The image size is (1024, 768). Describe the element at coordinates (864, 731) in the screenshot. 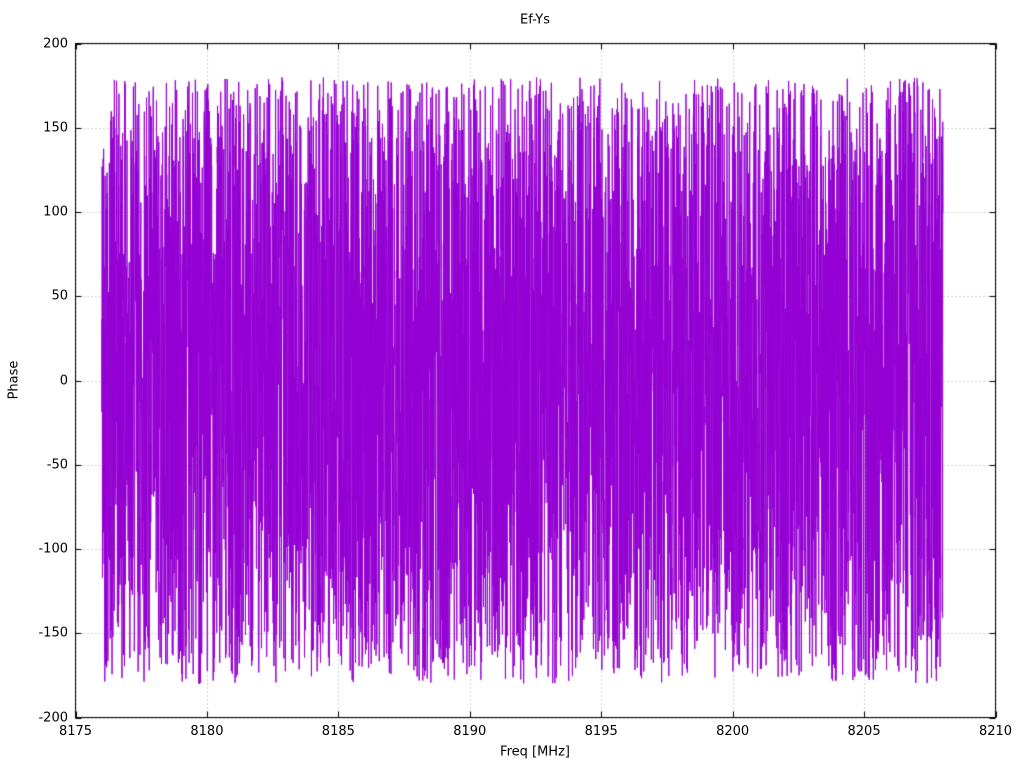

I see `x-tick-label: 8205` at that location.